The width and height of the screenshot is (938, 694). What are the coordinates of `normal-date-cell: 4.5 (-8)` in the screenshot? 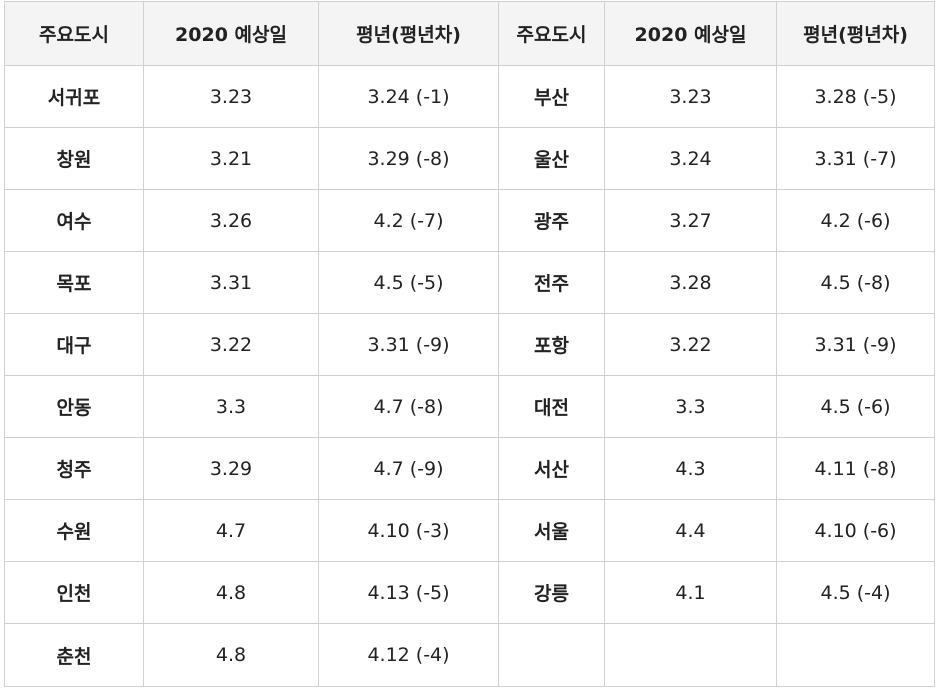 It's located at (855, 282).